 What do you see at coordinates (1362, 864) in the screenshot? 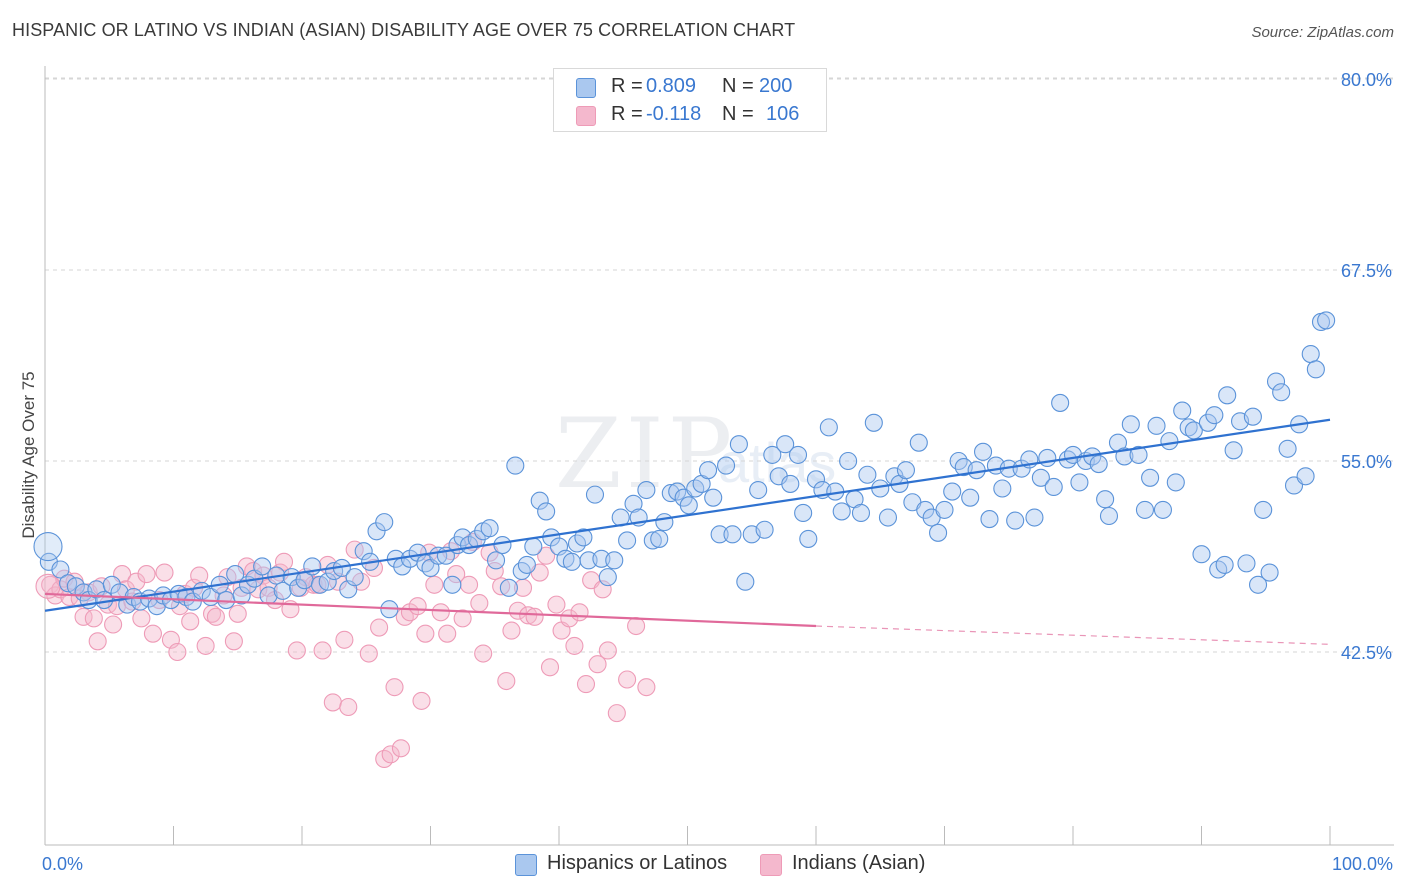
I see `x-tick-label: 100.0%` at bounding box center [1362, 864].